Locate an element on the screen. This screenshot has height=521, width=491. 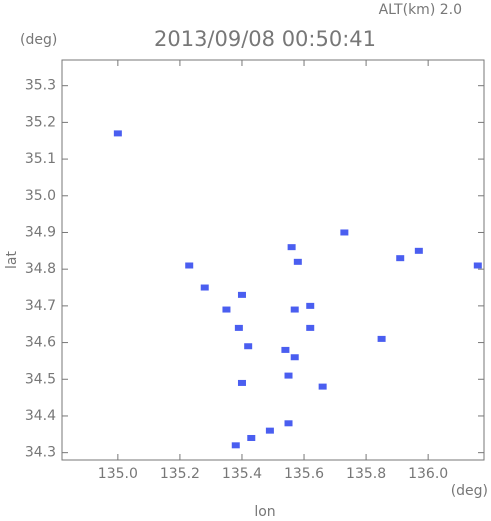
y-tick-label: 35.1 is located at coordinates (40, 159).